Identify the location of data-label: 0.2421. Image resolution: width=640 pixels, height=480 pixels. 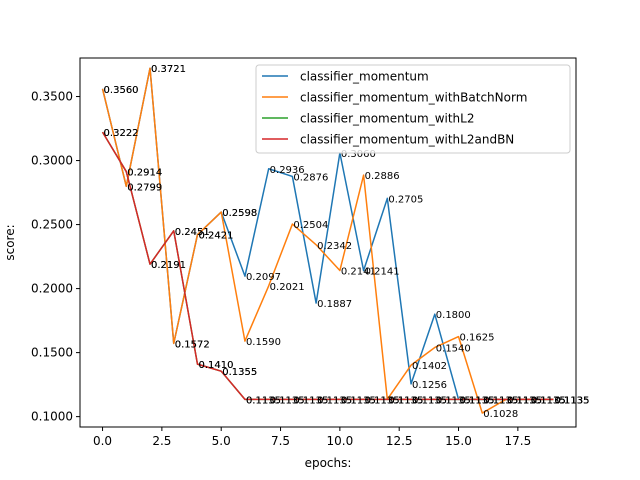
(215, 236).